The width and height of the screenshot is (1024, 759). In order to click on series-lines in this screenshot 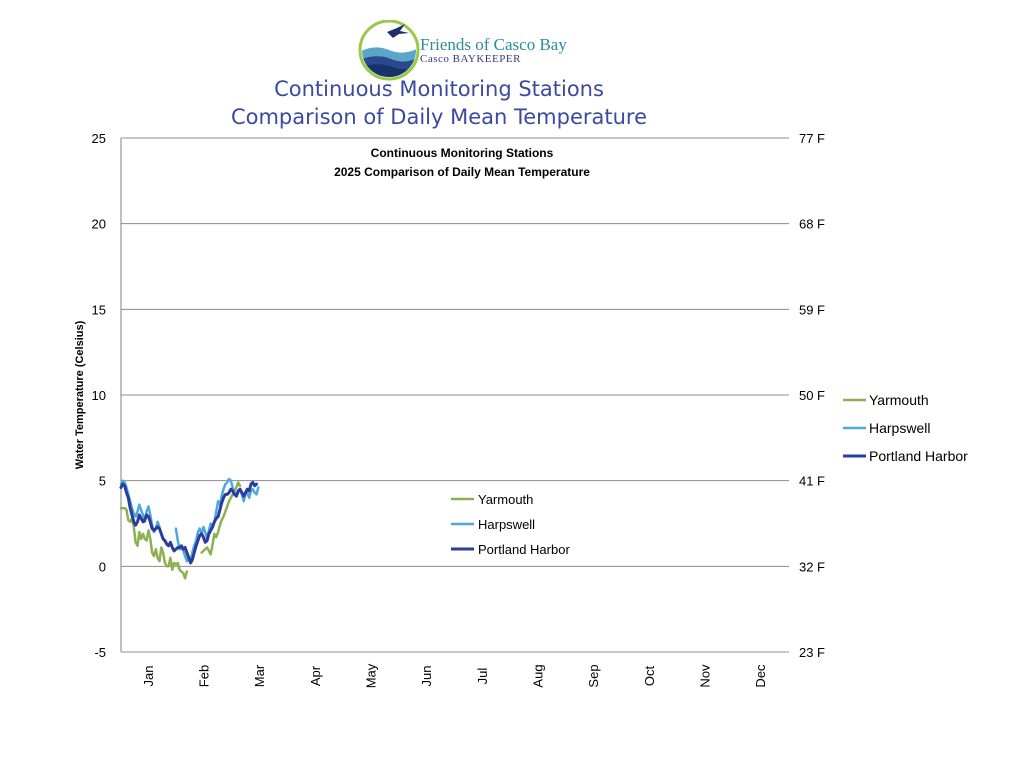, I will do `click(189, 528)`.